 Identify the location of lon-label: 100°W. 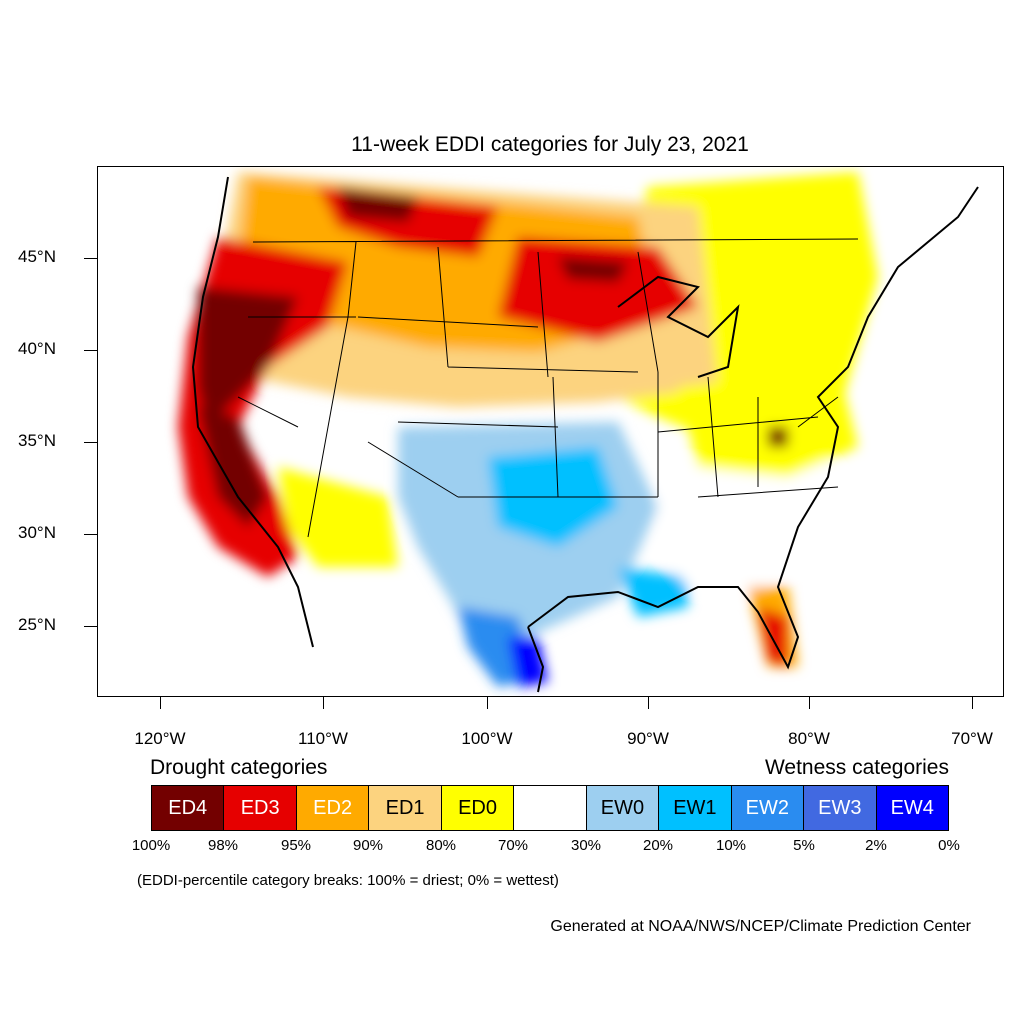
(487, 738).